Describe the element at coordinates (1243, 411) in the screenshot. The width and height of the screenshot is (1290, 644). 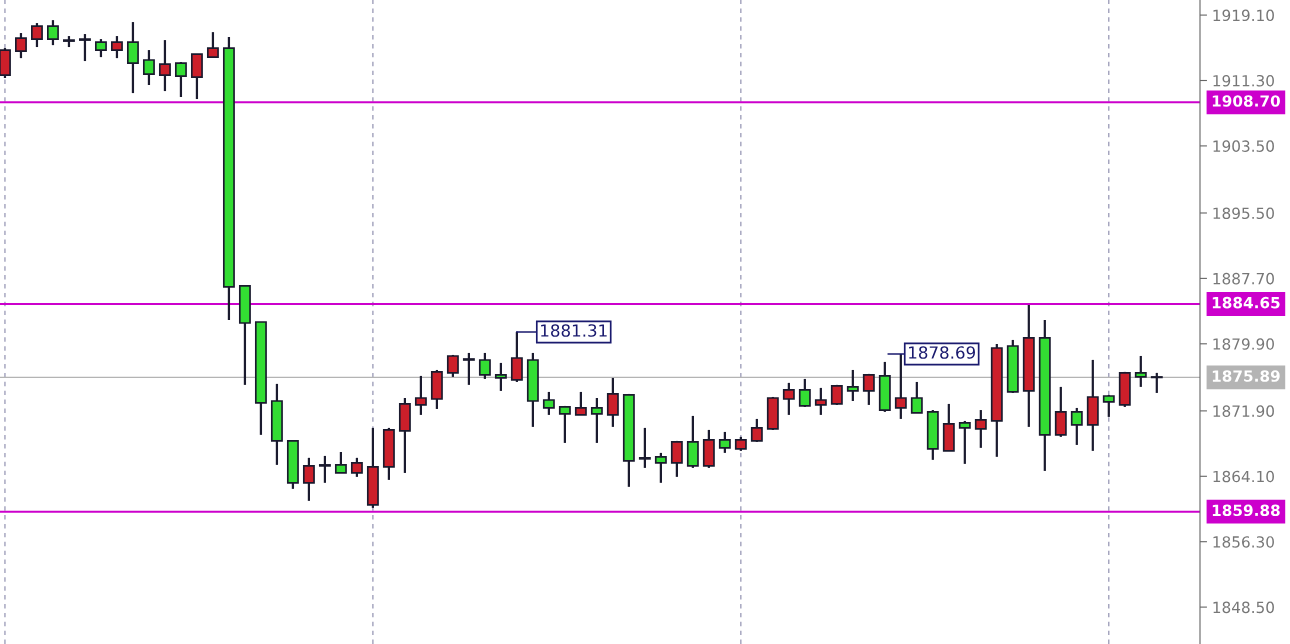
I see `y-tick-label: 1871.90` at that location.